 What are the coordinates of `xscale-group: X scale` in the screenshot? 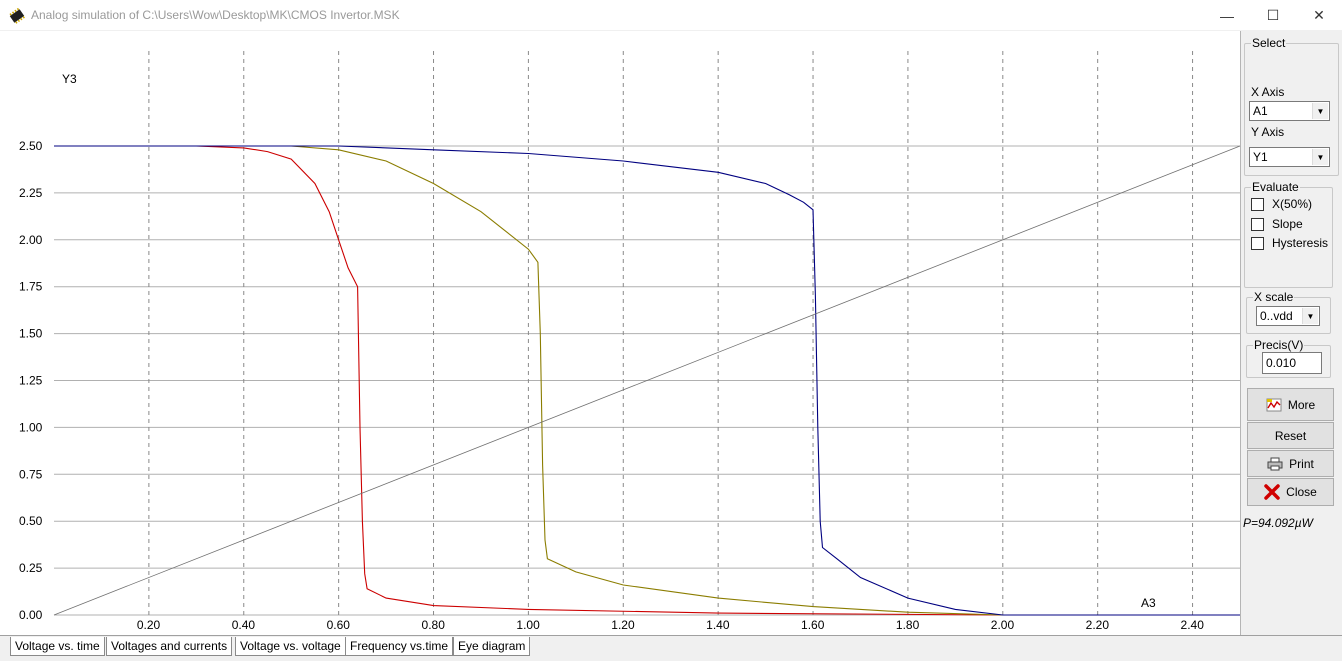 It's located at (1288, 312).